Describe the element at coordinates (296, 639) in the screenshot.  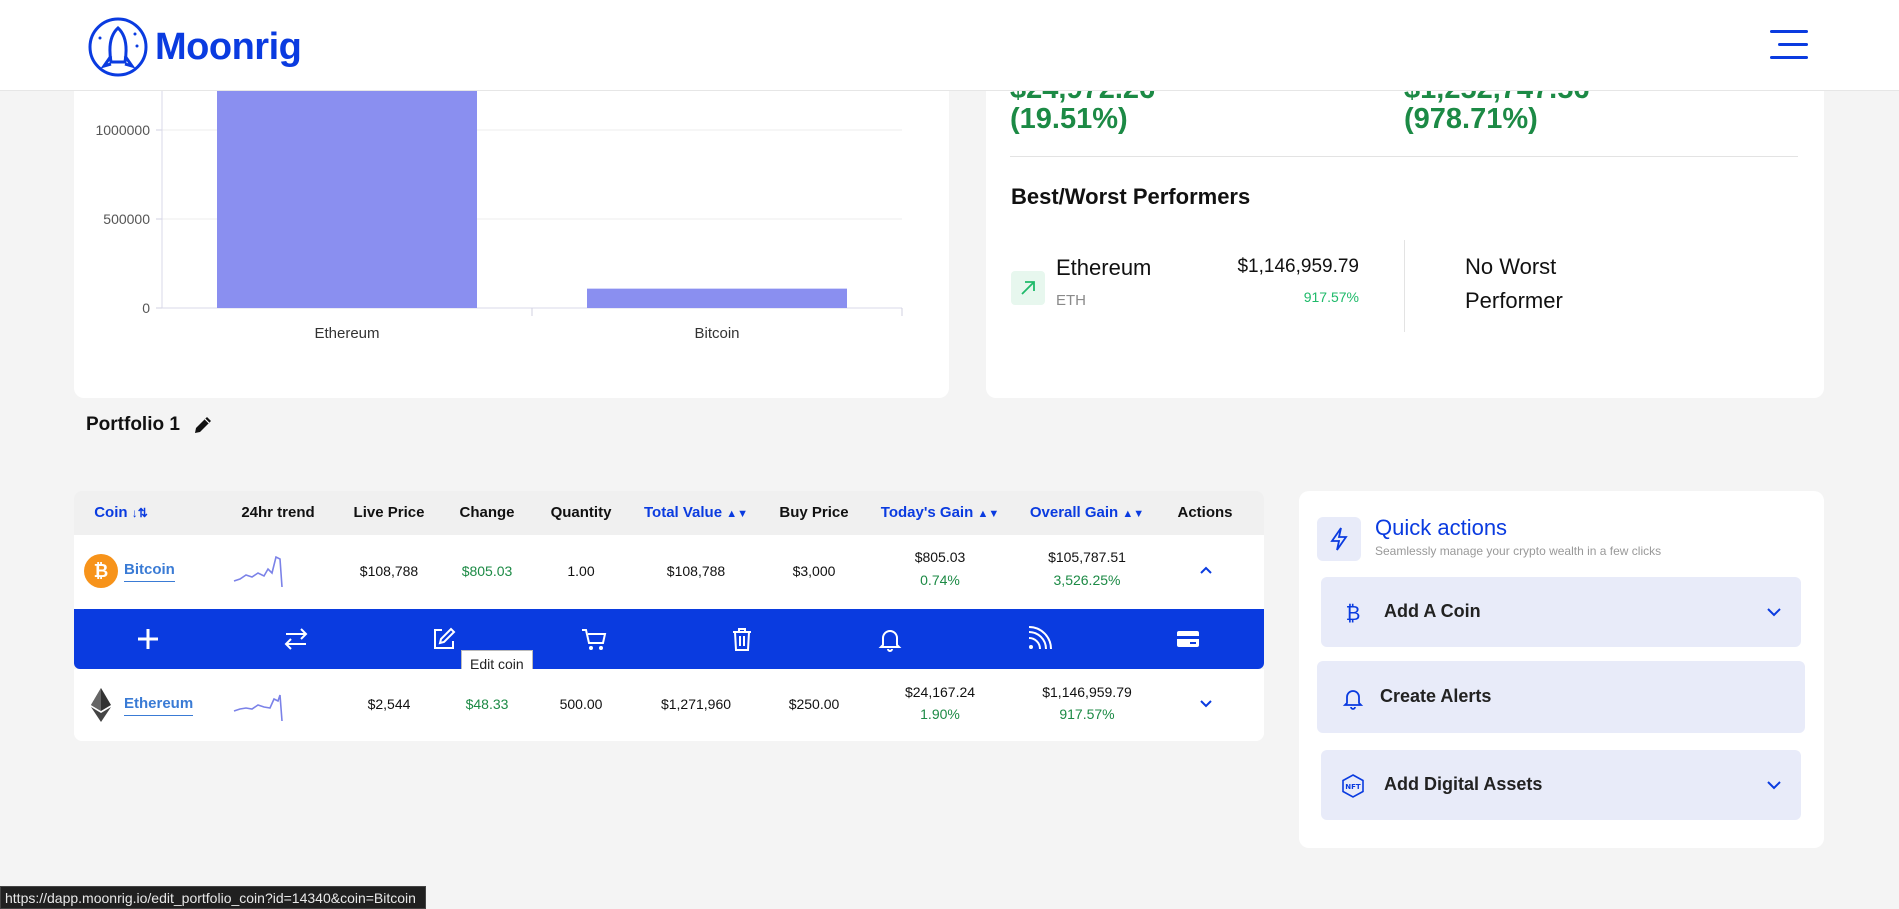
I see `swap-icon` at that location.